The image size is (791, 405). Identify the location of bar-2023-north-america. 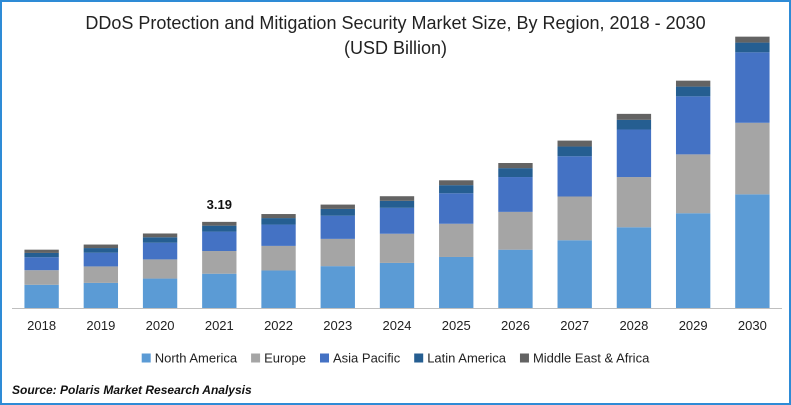
(337, 287).